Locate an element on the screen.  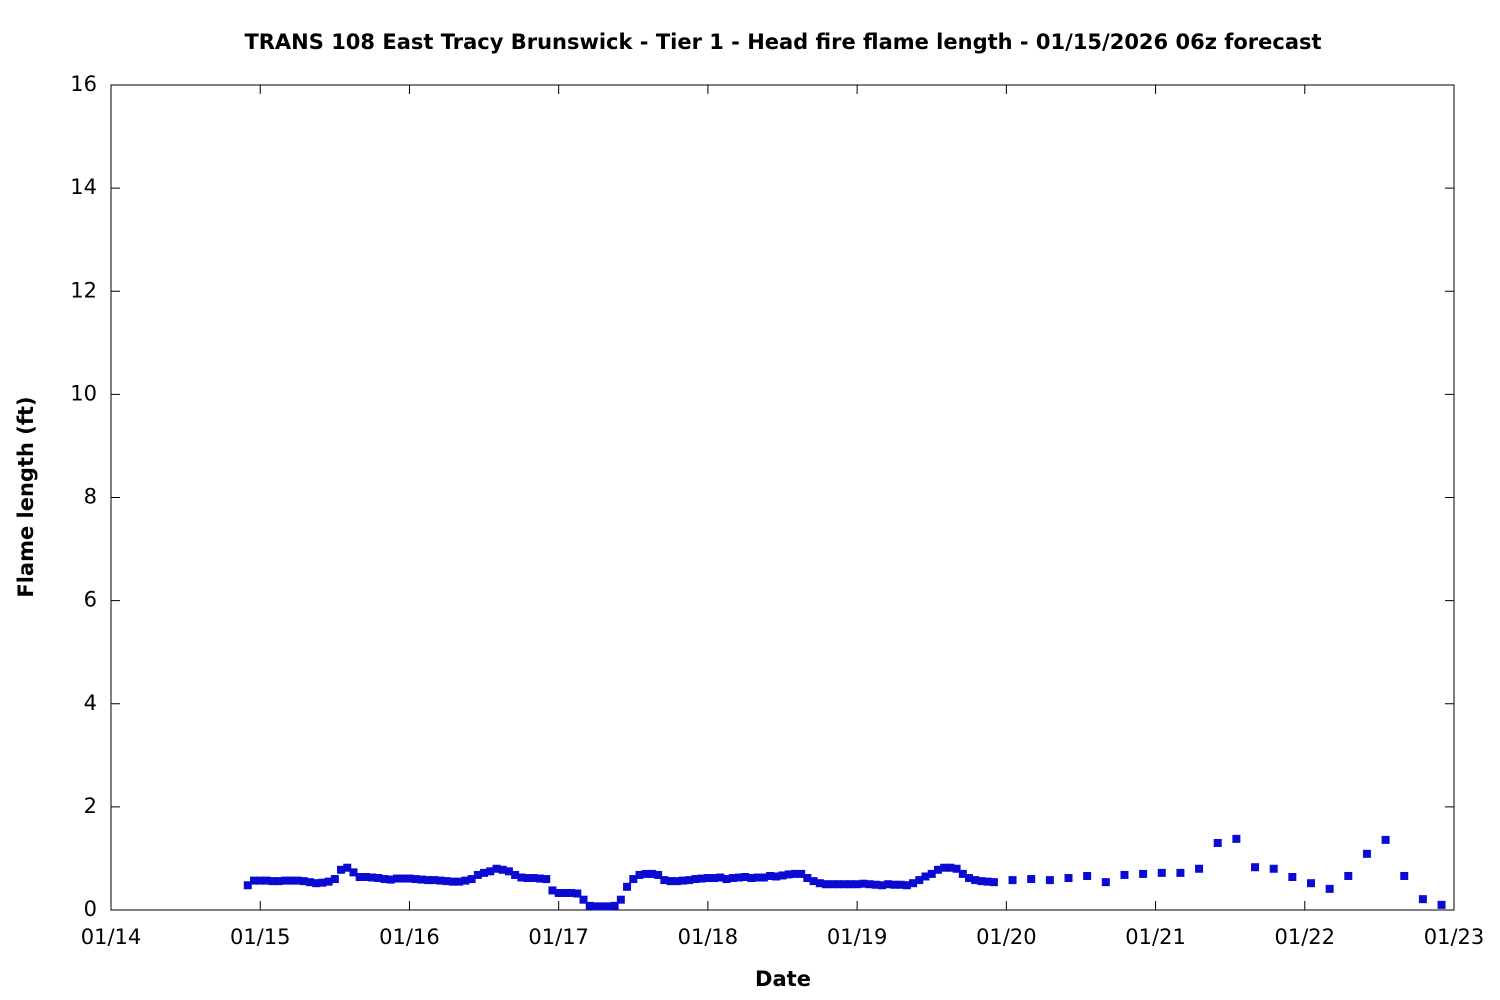
x-tick-label: 01/21 is located at coordinates (1155, 937).